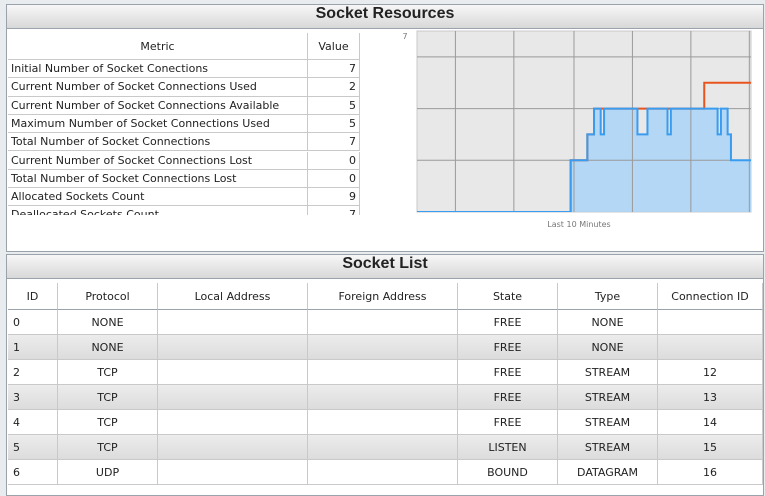 This screenshot has height=496, width=765. Describe the element at coordinates (710, 372) in the screenshot. I see `table-cell: 12` at that location.